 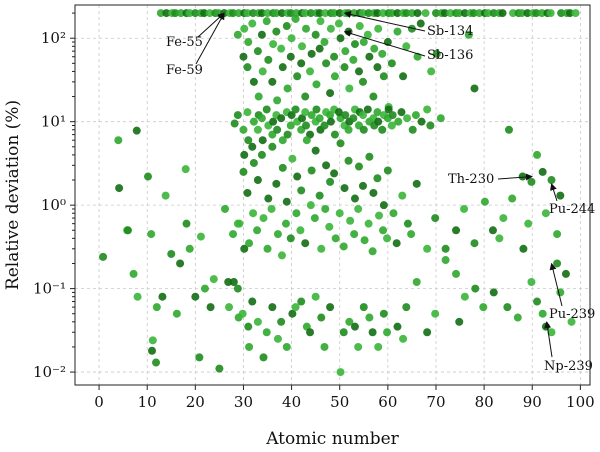 I want to click on annotation-label: Th-230, so click(x=471, y=179).